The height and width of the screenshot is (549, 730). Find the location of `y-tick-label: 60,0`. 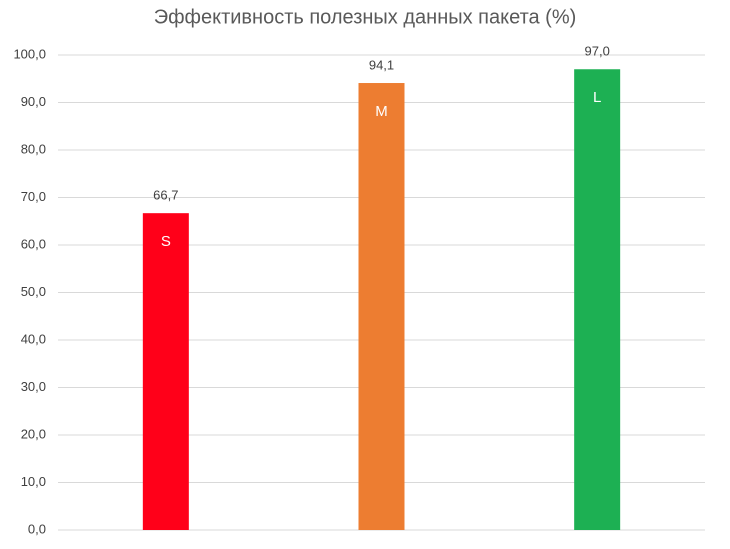

y-tick-label: 60,0 is located at coordinates (33, 243).